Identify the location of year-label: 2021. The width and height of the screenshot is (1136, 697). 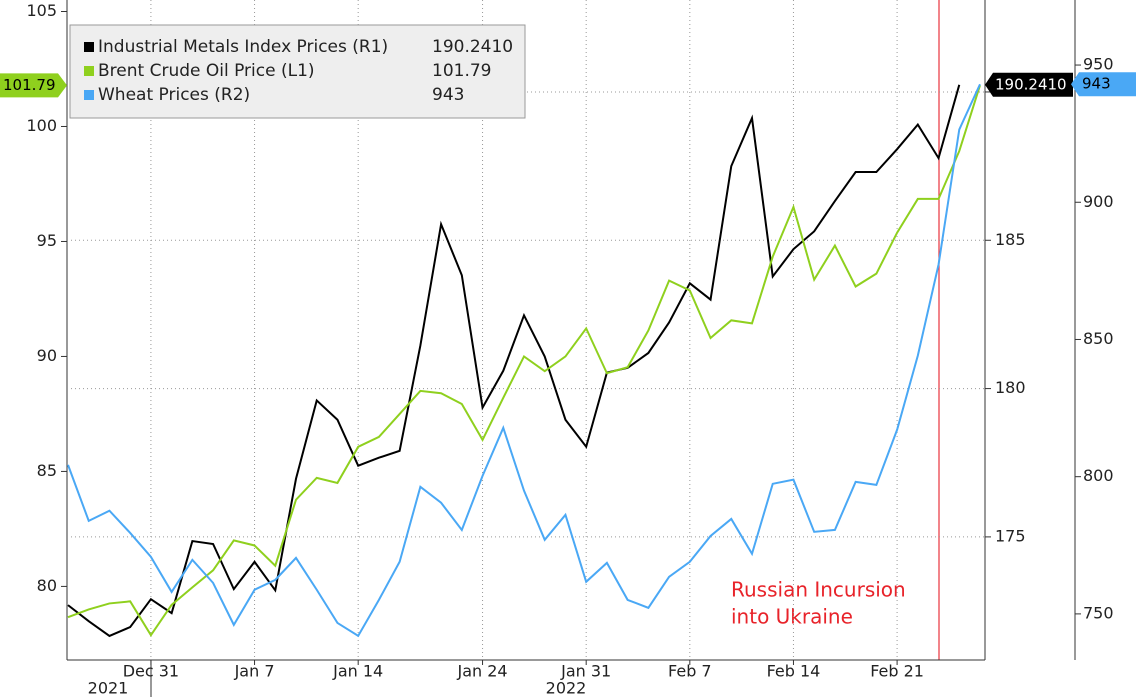
(108, 688).